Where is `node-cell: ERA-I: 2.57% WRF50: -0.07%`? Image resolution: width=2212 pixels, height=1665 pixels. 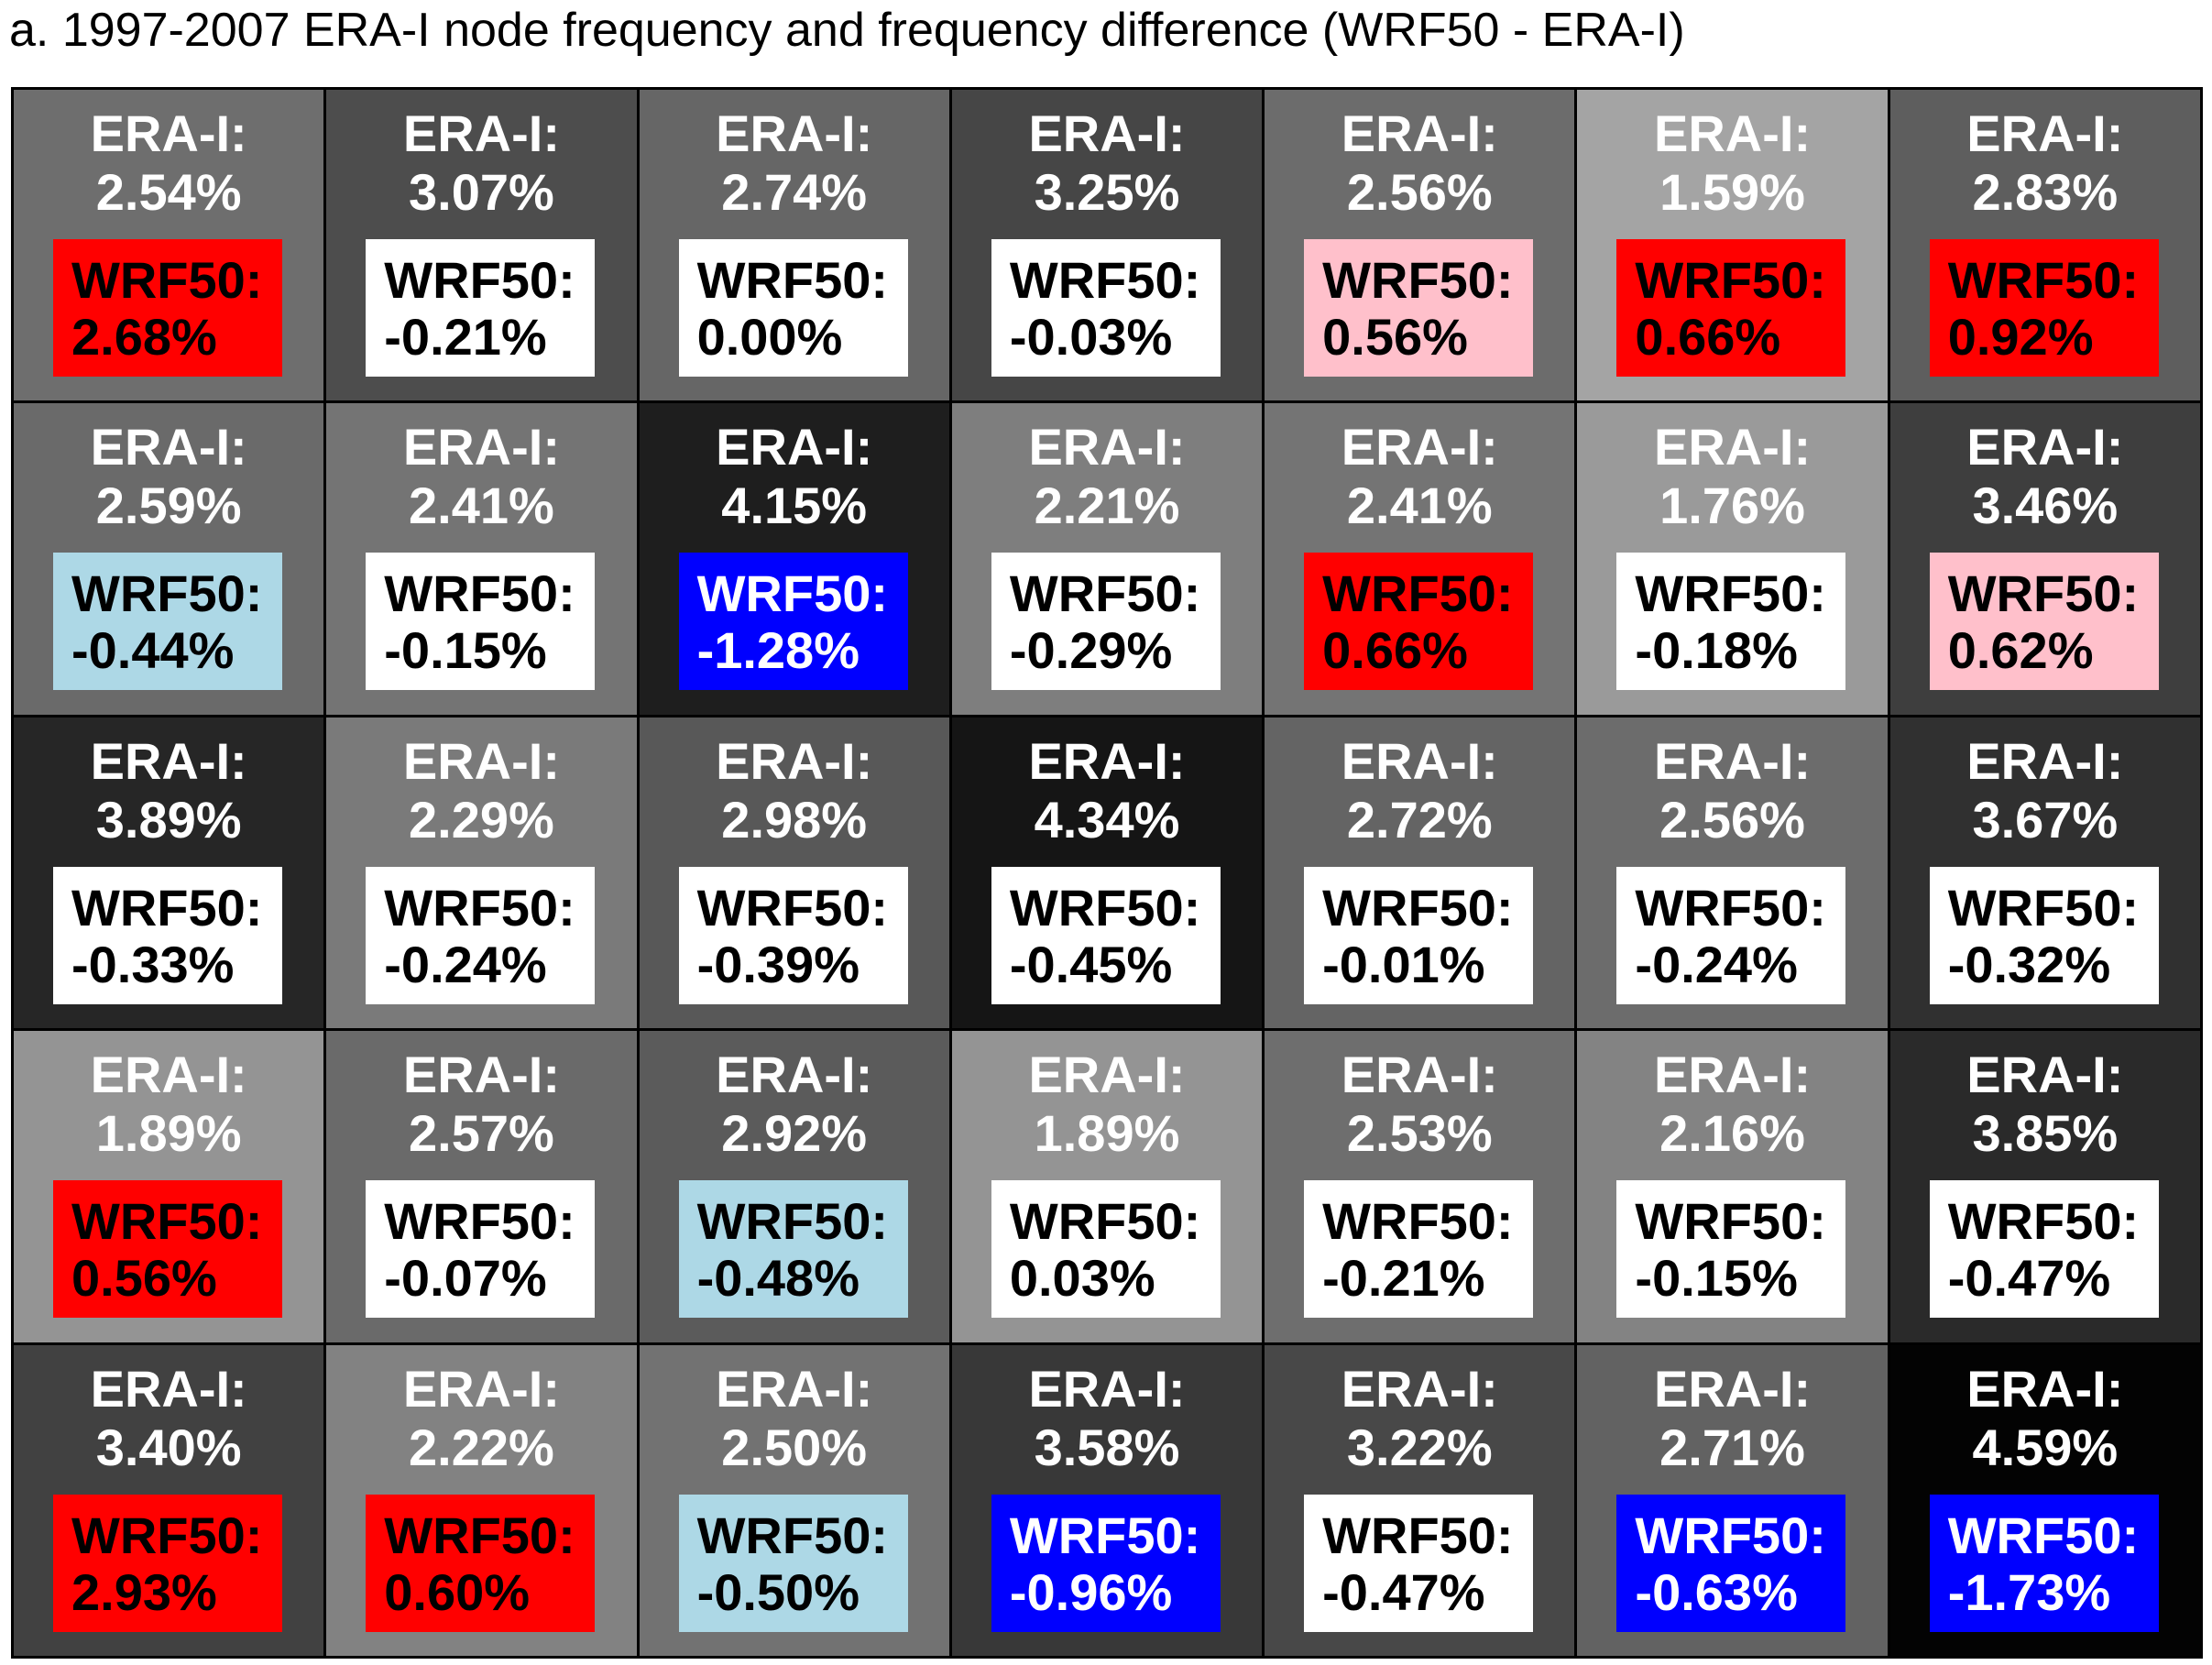 node-cell: ERA-I: 2.57% WRF50: -0.07% is located at coordinates (481, 1186).